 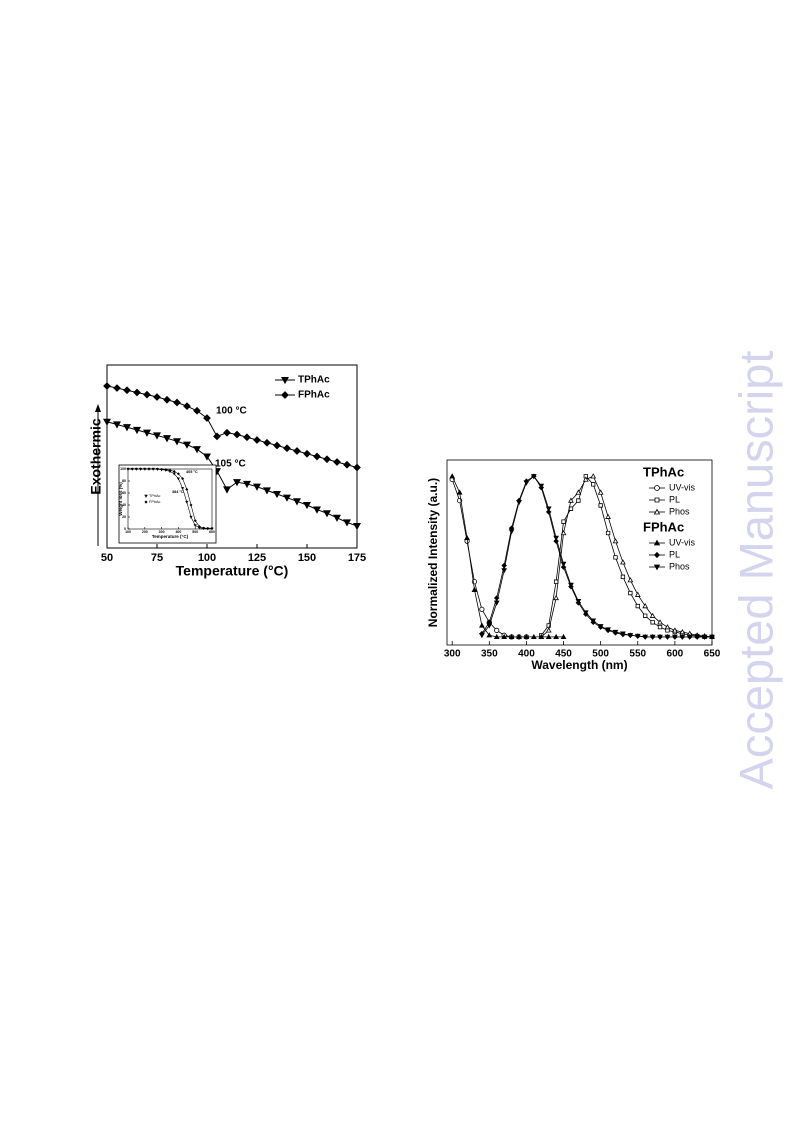 I want to click on x-tick-label: 300, so click(x=452, y=654).